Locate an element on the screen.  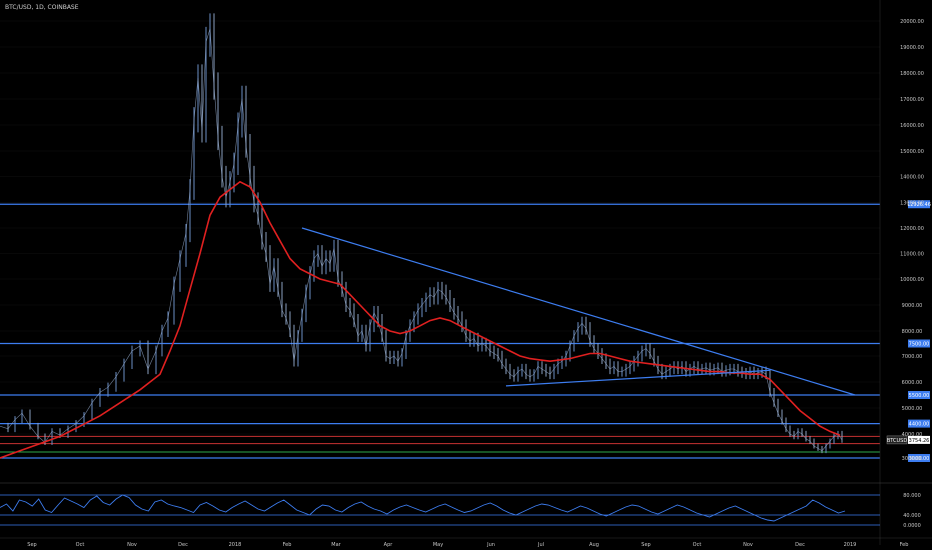
x-tick-label: Aug is located at coordinates (594, 545).